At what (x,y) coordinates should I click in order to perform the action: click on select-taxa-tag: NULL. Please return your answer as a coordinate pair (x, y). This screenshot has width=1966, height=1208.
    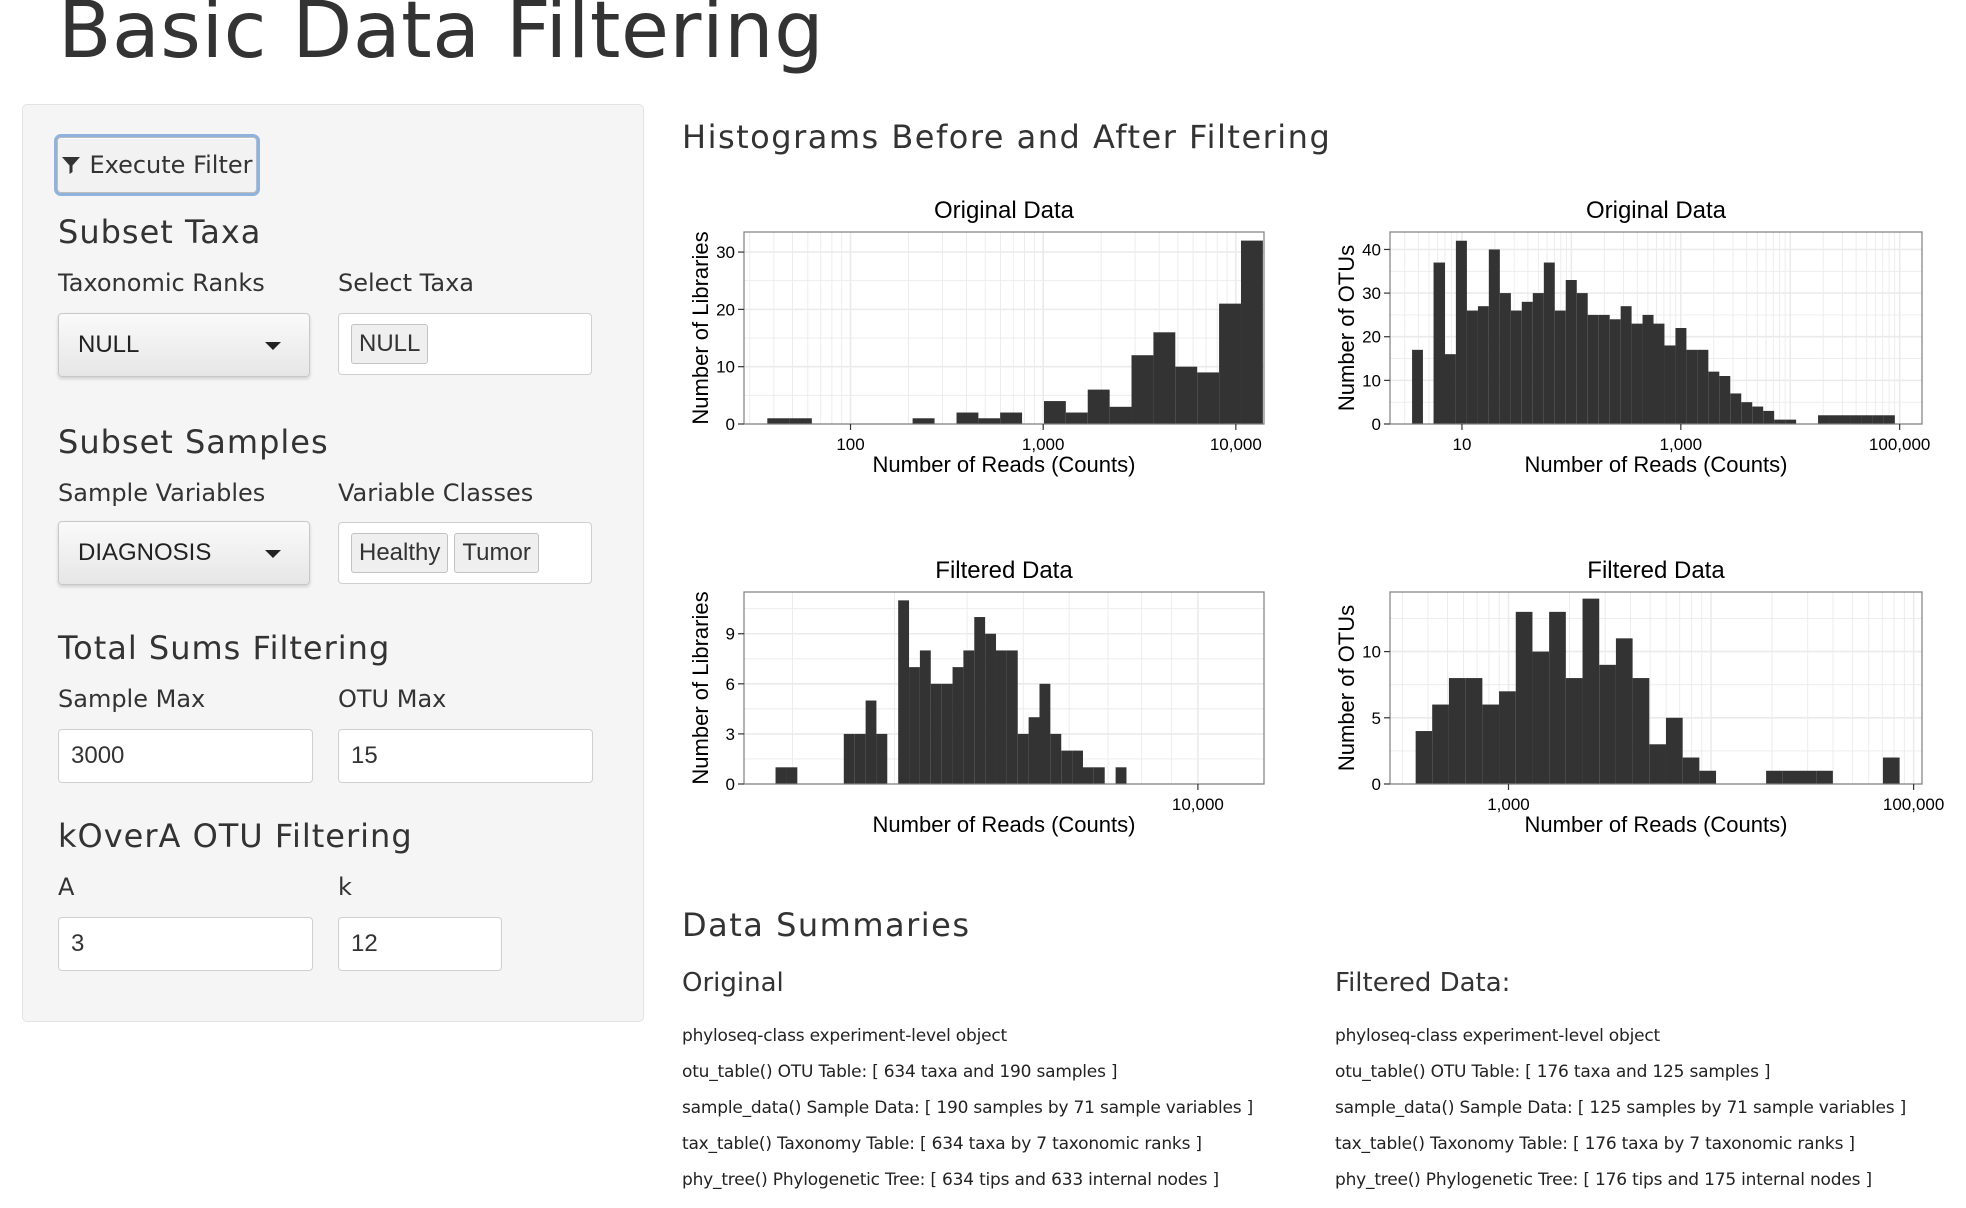
    Looking at the image, I should click on (390, 344).